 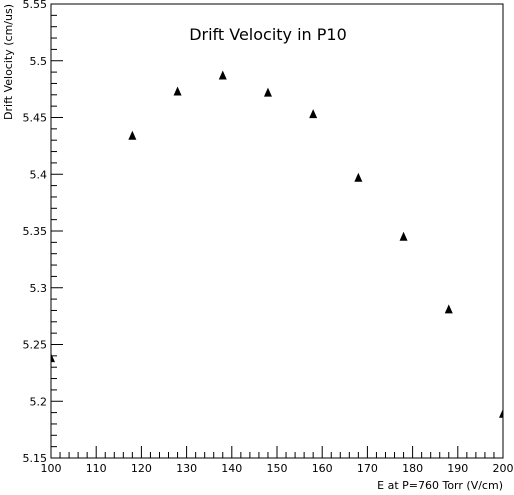 I want to click on y-axis-label: Drift Velocity (cm/us), so click(x=8, y=62).